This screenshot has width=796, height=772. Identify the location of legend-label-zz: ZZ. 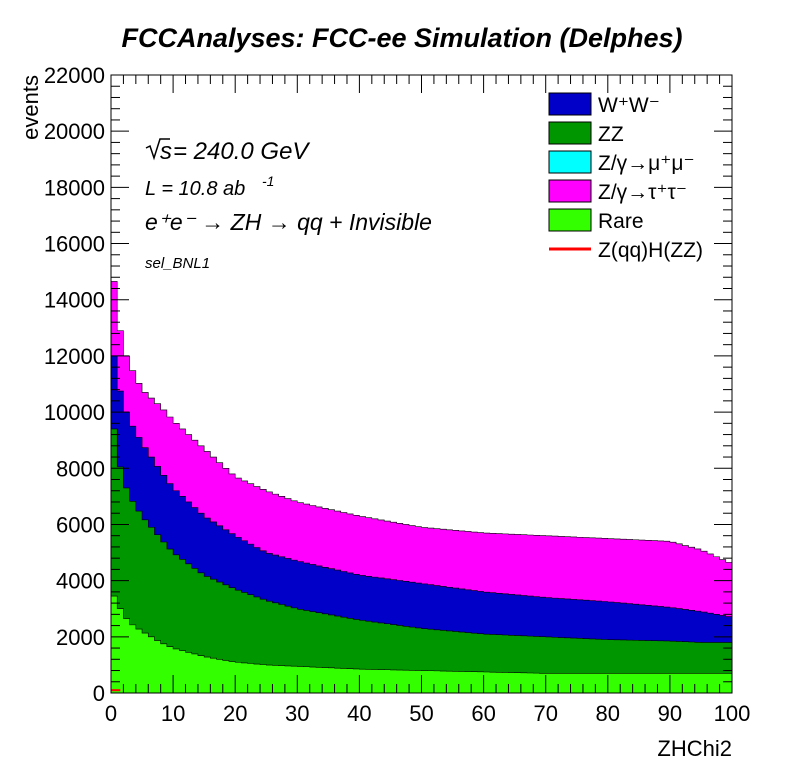
(611, 134).